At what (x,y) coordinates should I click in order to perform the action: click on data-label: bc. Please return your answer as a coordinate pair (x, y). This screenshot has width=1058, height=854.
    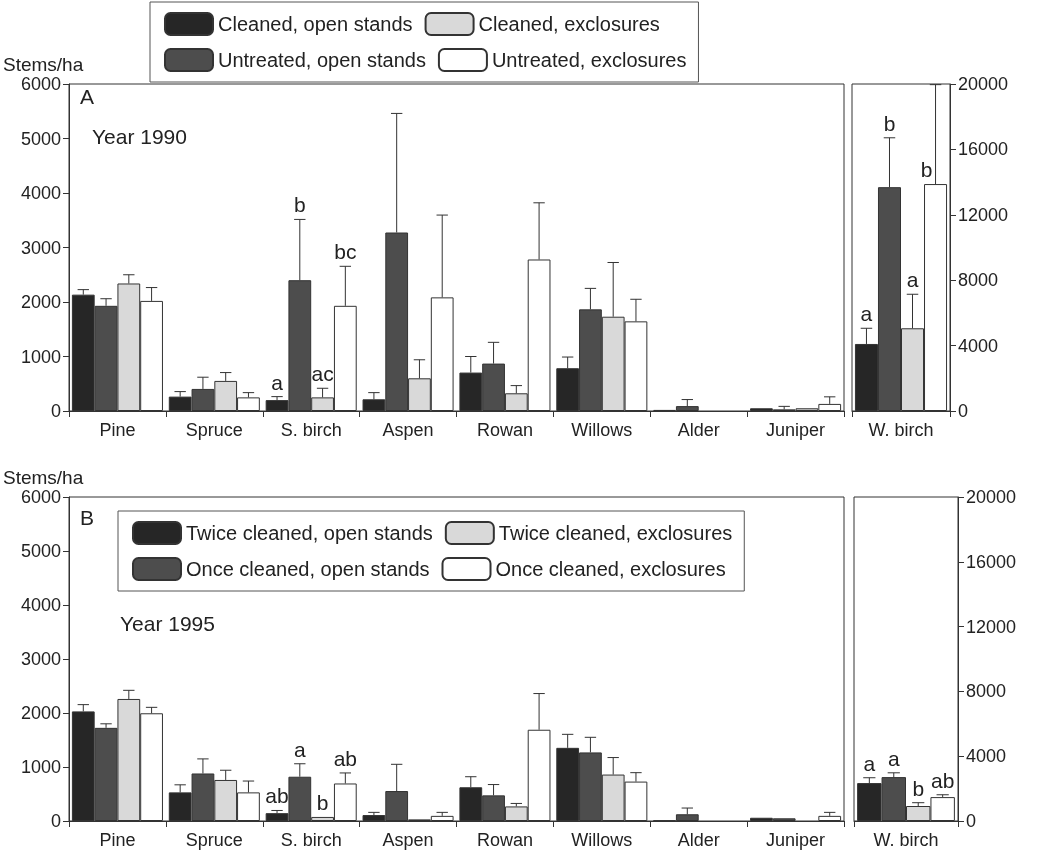
    Looking at the image, I should click on (345, 252).